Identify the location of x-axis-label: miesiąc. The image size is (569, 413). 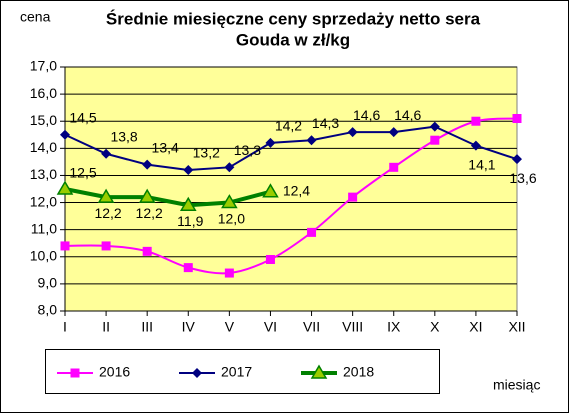
(516, 385).